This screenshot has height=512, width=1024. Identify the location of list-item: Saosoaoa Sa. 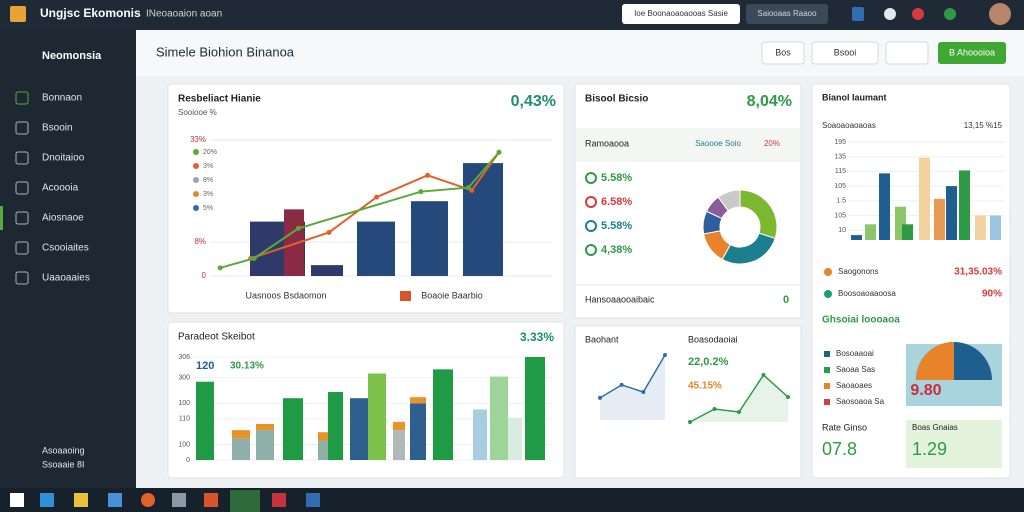
(860, 401).